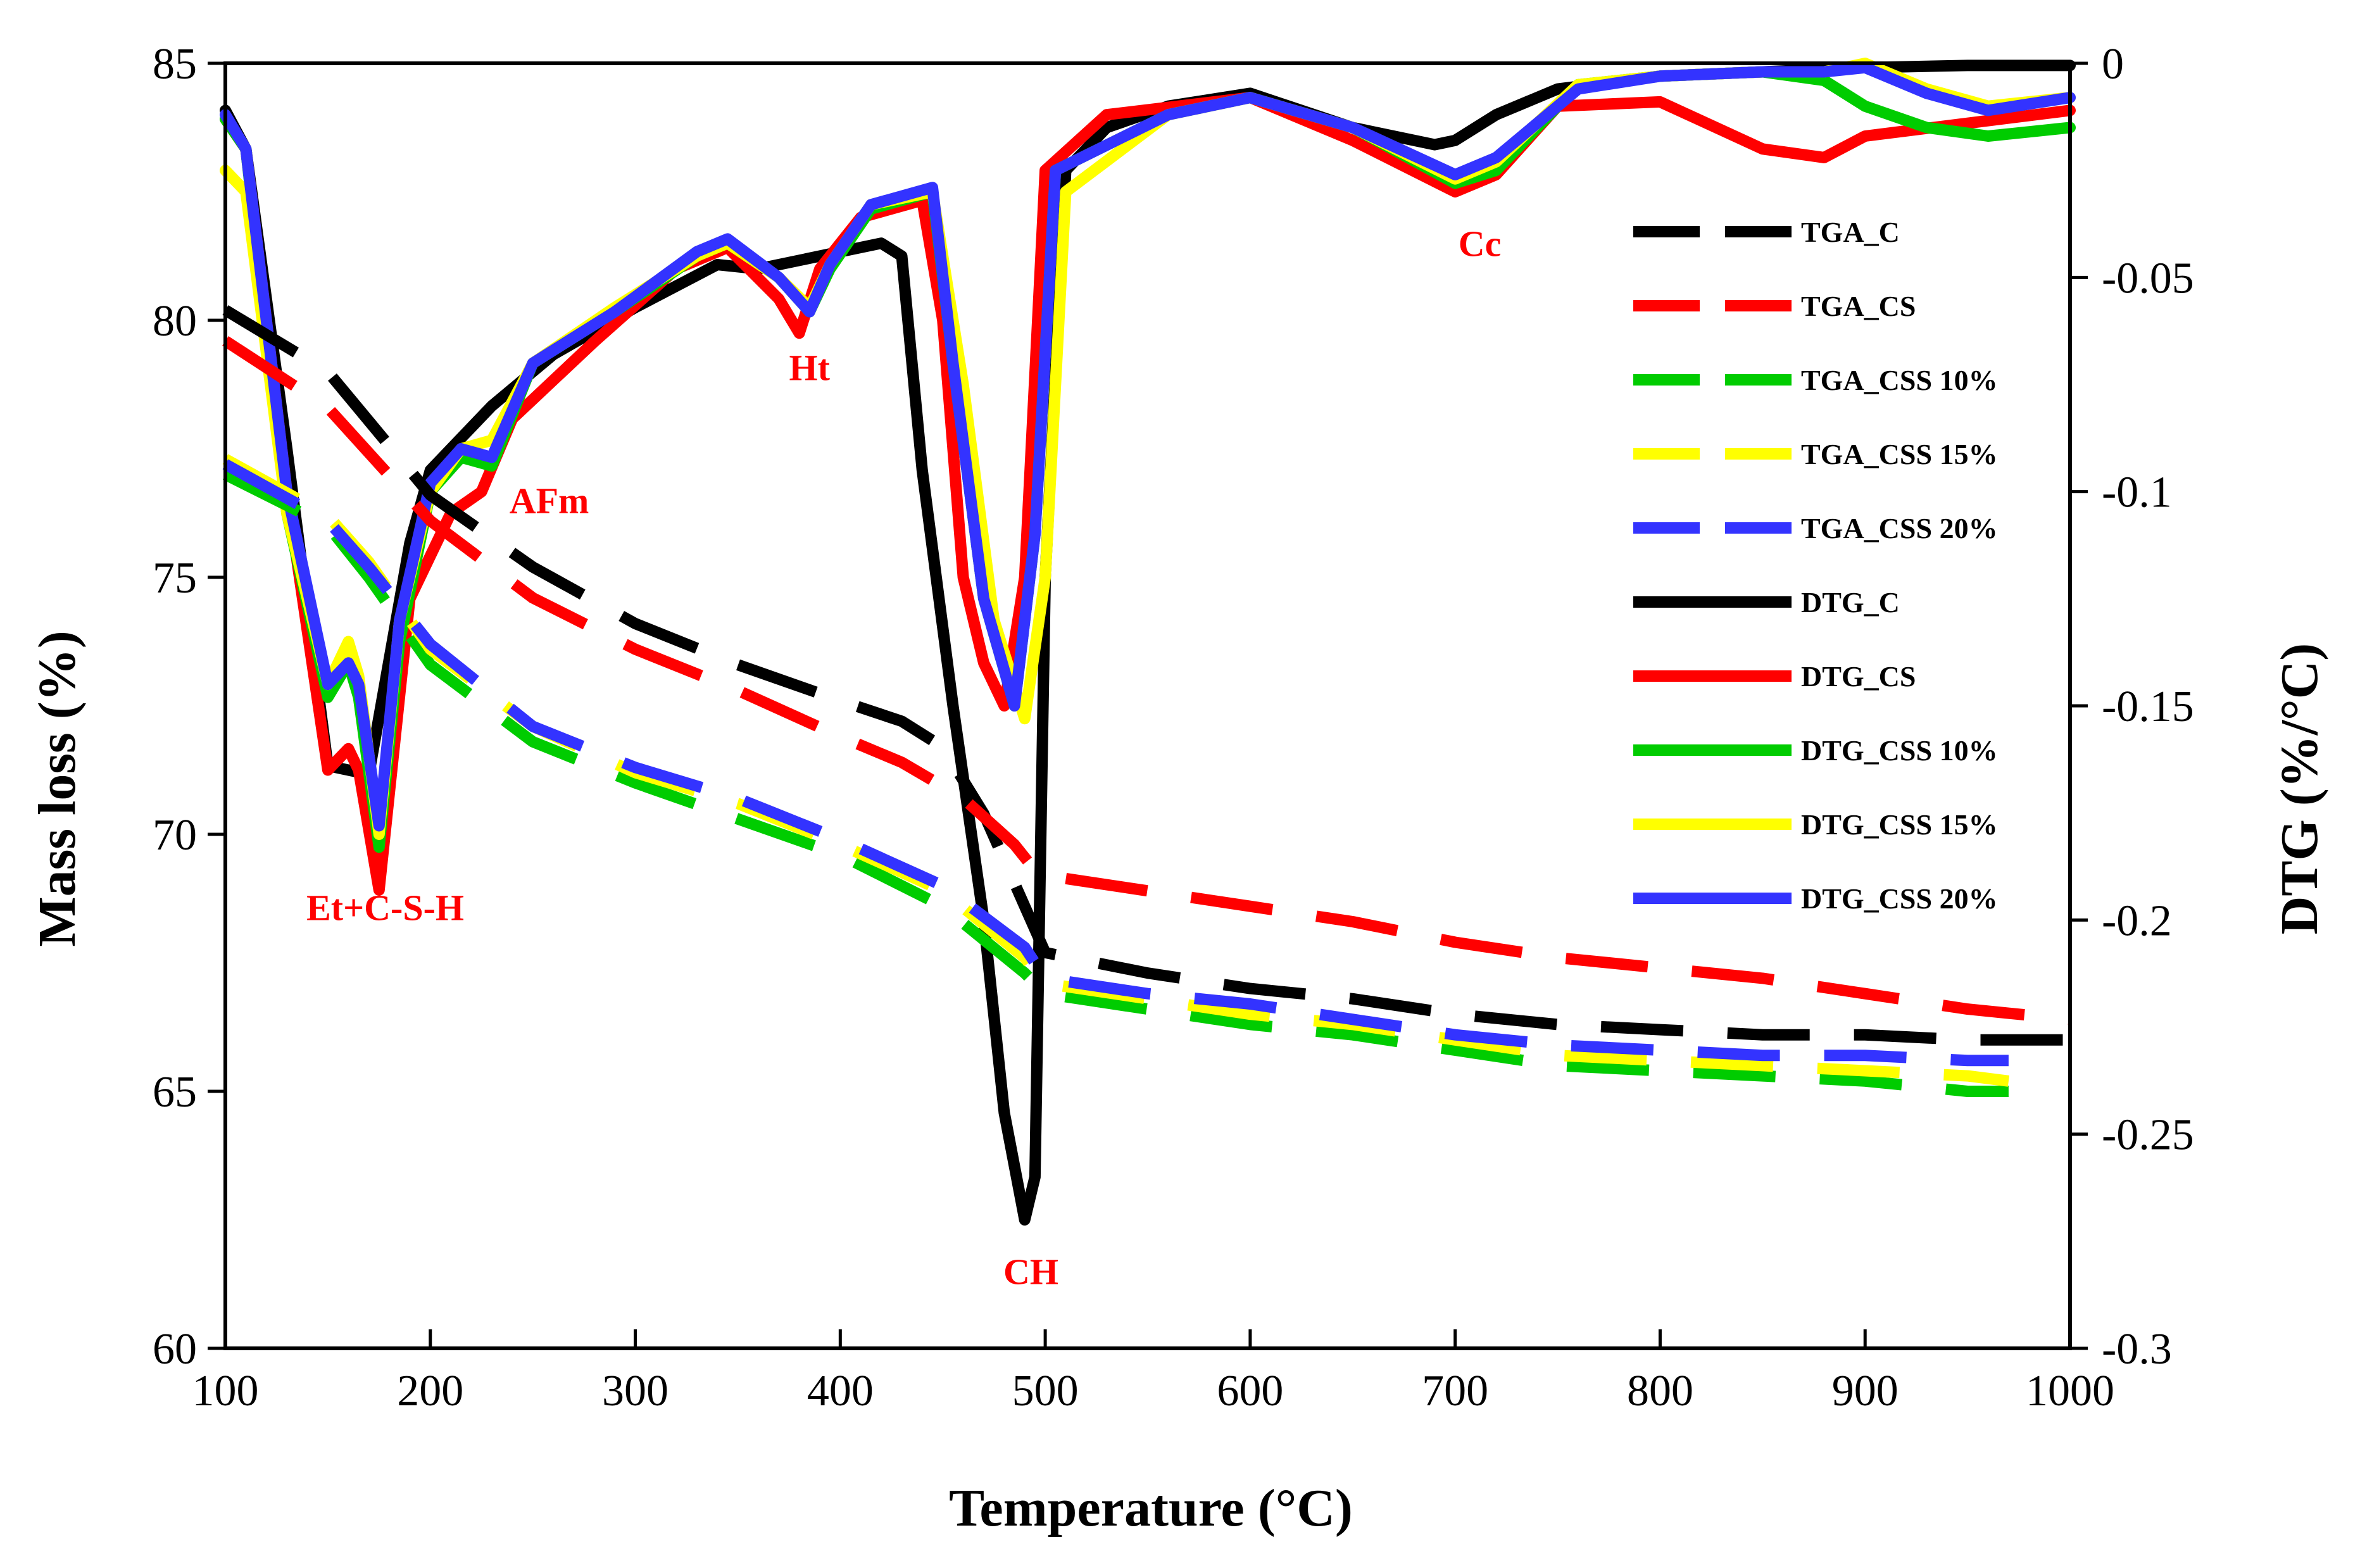  Describe the element at coordinates (1899, 380) in the screenshot. I see `legend-label: TGA_CSS 10%` at that location.